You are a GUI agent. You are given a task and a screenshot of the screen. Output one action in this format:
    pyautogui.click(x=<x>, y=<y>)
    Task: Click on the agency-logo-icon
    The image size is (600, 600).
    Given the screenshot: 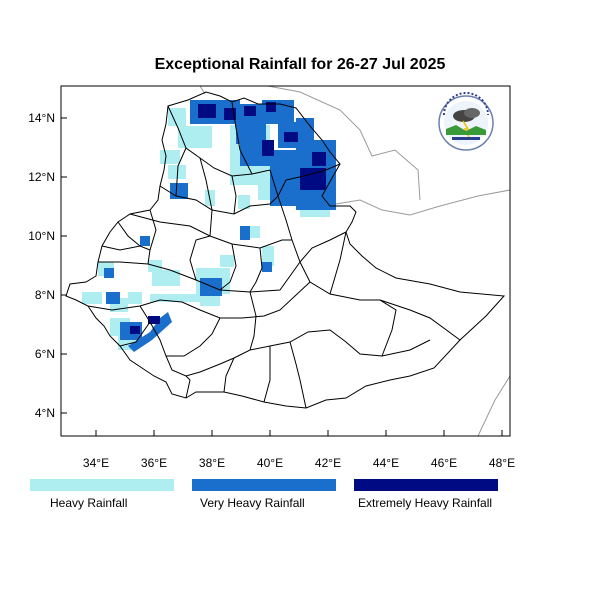 What is the action you would take?
    pyautogui.click(x=466, y=121)
    